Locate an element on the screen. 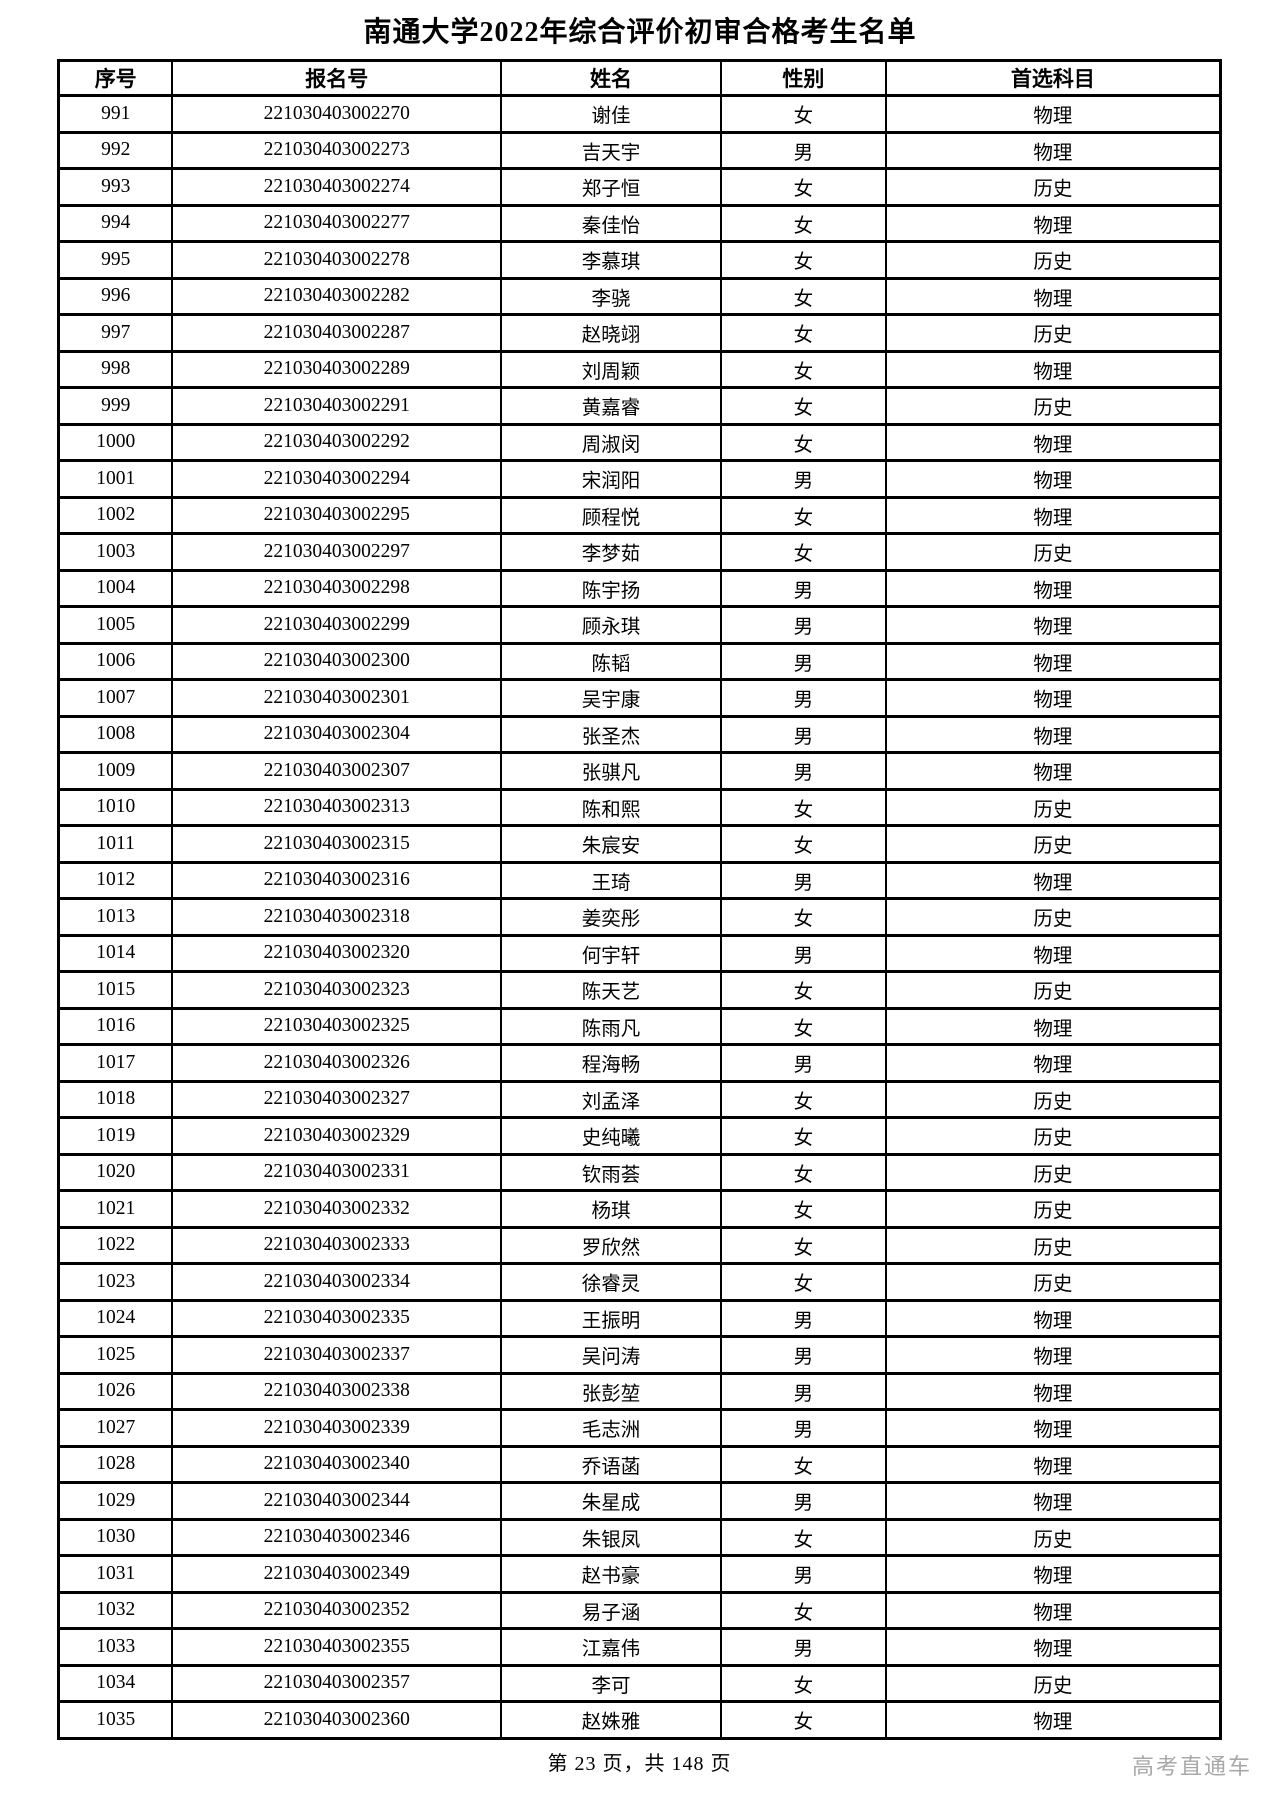 This screenshot has height=1810, width=1280. cell-serial-number: 1008 is located at coordinates (115, 734).